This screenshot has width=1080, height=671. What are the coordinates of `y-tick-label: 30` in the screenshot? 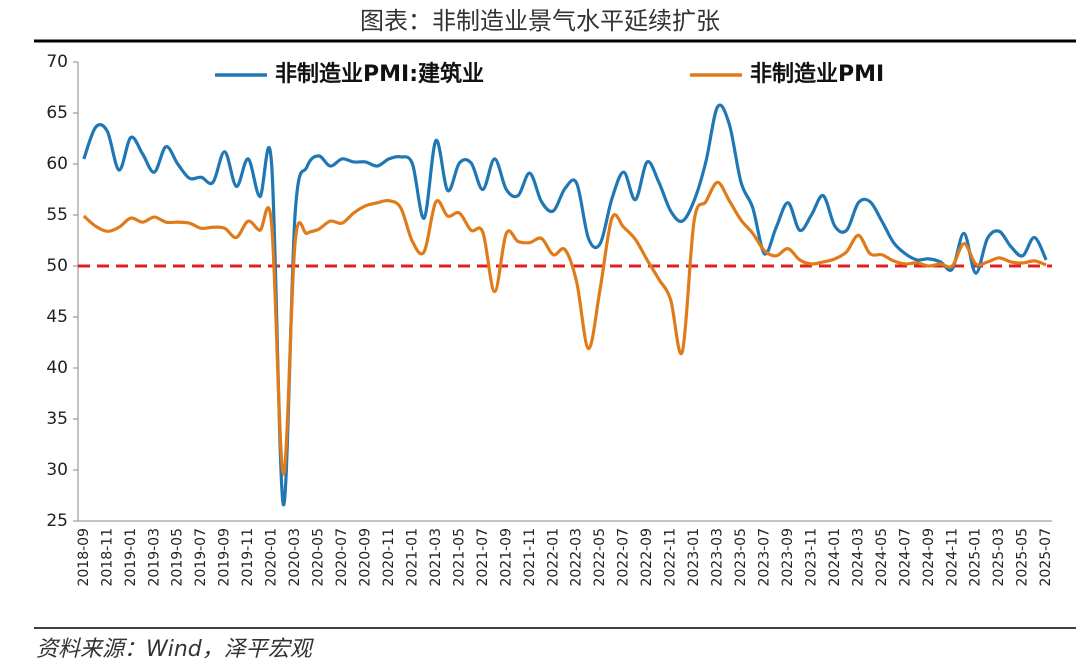 It's located at (57, 470).